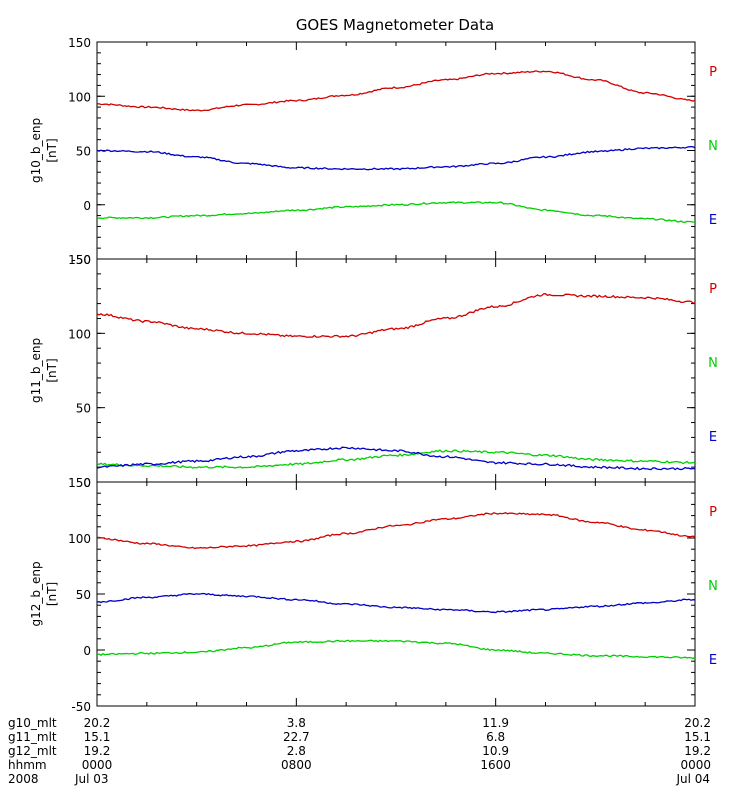  I want to click on x-cell-value: 11.9, so click(495, 723).